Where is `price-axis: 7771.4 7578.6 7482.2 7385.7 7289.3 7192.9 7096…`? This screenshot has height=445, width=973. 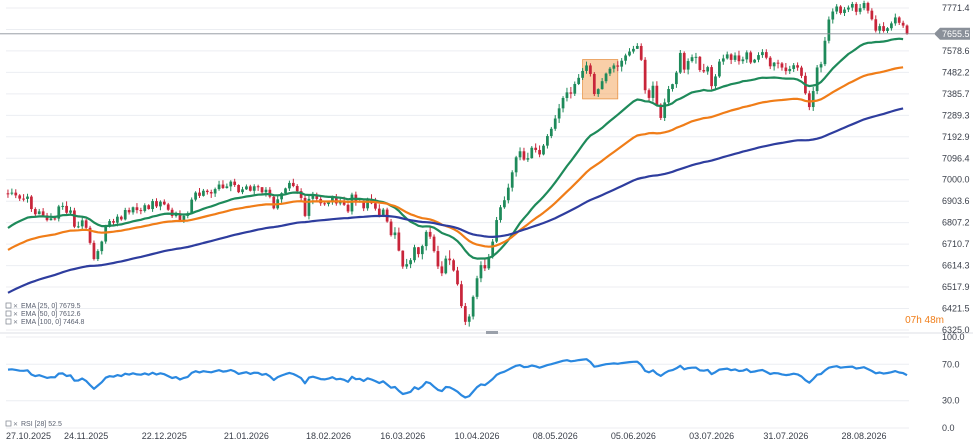
price-axis: 7771.4 7578.6 7482.2 7385.7 7289.3 7192.9 7096… is located at coordinates (956, 169).